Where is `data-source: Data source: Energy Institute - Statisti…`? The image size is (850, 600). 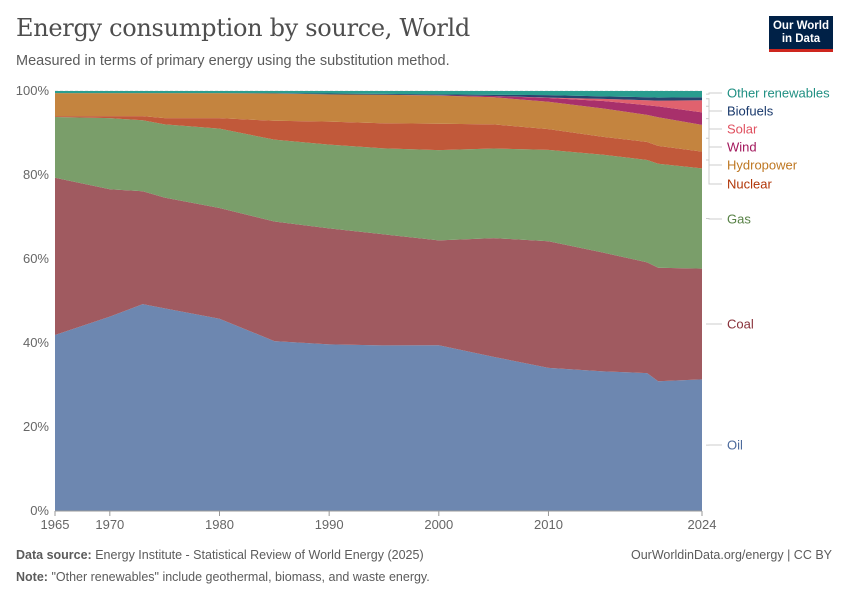
data-source: Data source: Energy Institute - Statisti… is located at coordinates (220, 555).